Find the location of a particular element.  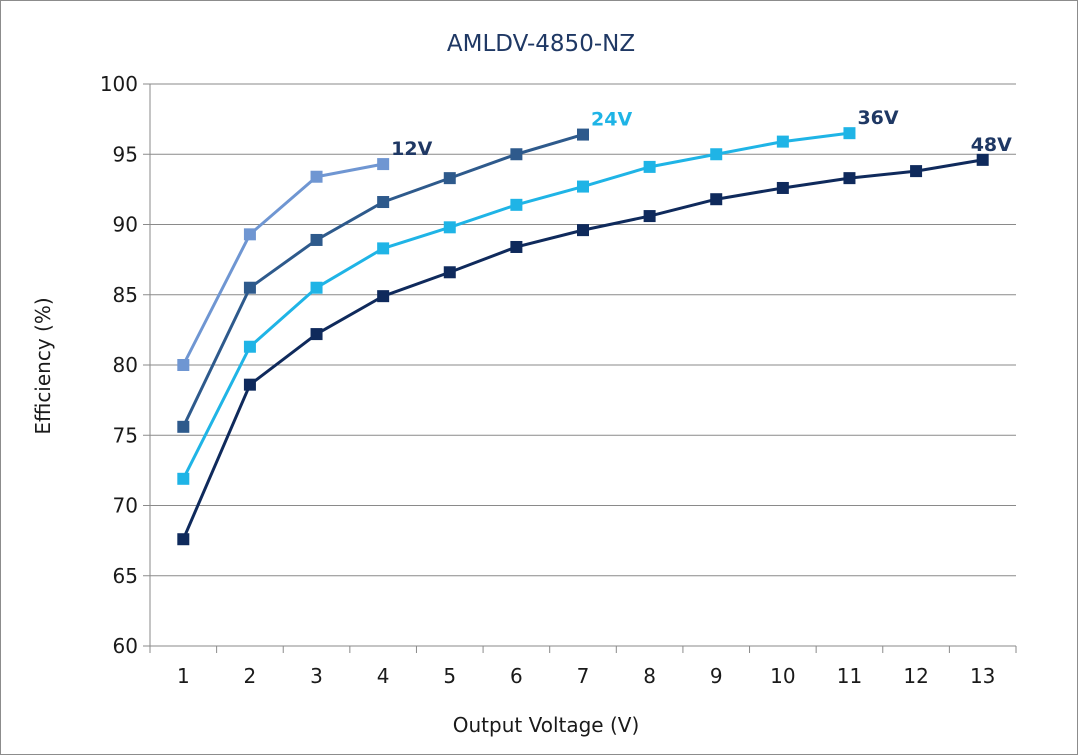

x-tick-label: 4 is located at coordinates (383, 676).